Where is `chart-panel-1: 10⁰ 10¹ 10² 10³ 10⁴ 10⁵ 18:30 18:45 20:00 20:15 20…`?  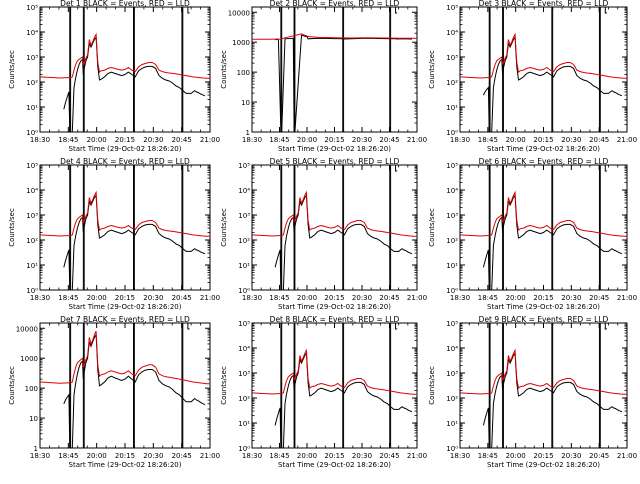 chart-panel-1: 10⁰ 10¹ 10² 10³ 10⁴ 10⁵ 18:30 18:45 20:00 20:15 20… is located at coordinates (114, 76).